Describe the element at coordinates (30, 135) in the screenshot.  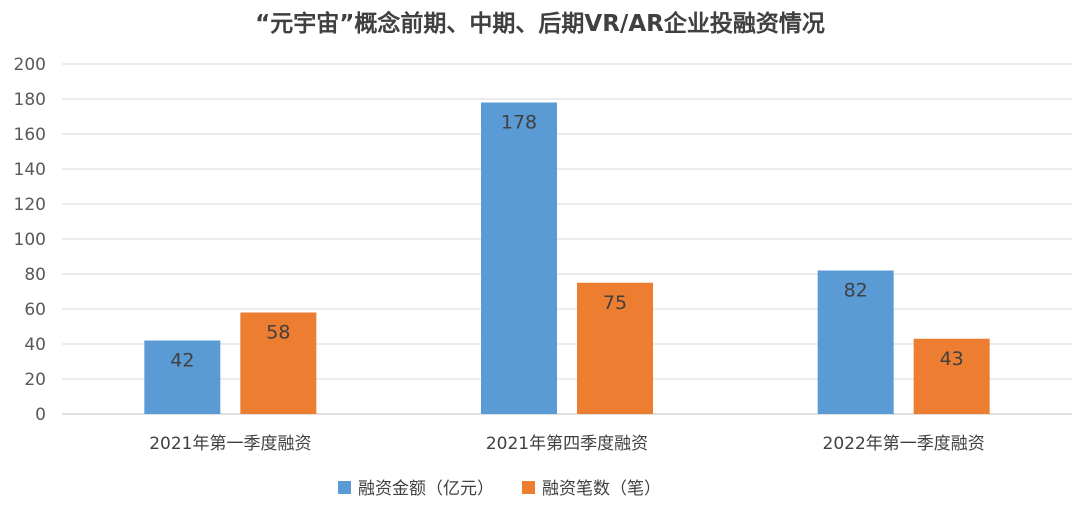
I see `y-tick-label: 160` at that location.